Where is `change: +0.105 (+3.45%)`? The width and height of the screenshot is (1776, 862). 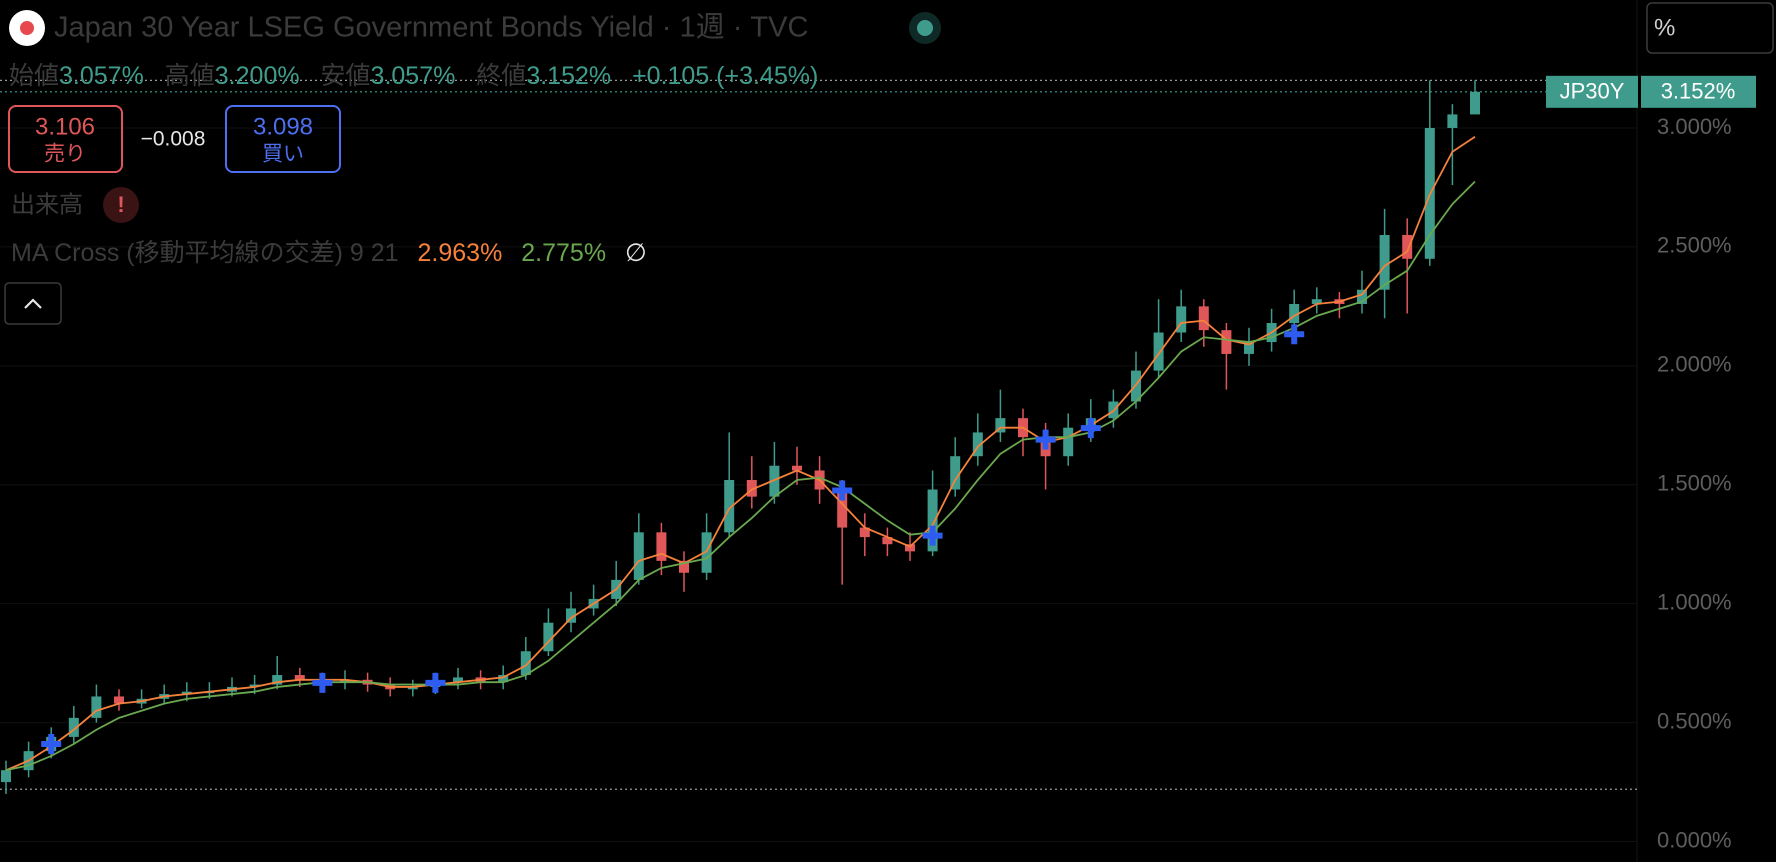 change: +0.105 (+3.45%) is located at coordinates (725, 76).